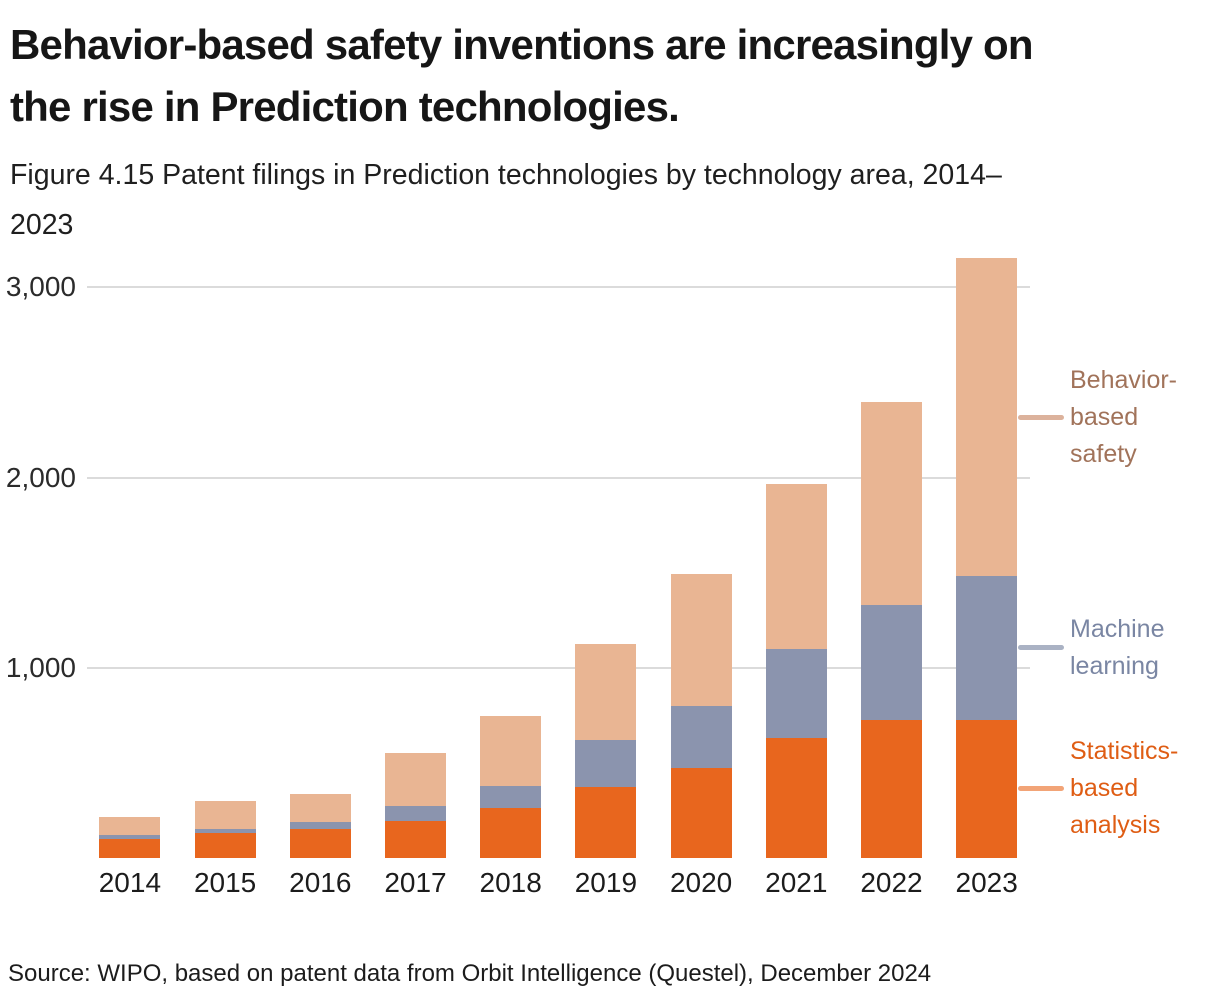 This screenshot has height=998, width=1220. I want to click on bar-segment-2020-behavior-based-safety, so click(701, 640).